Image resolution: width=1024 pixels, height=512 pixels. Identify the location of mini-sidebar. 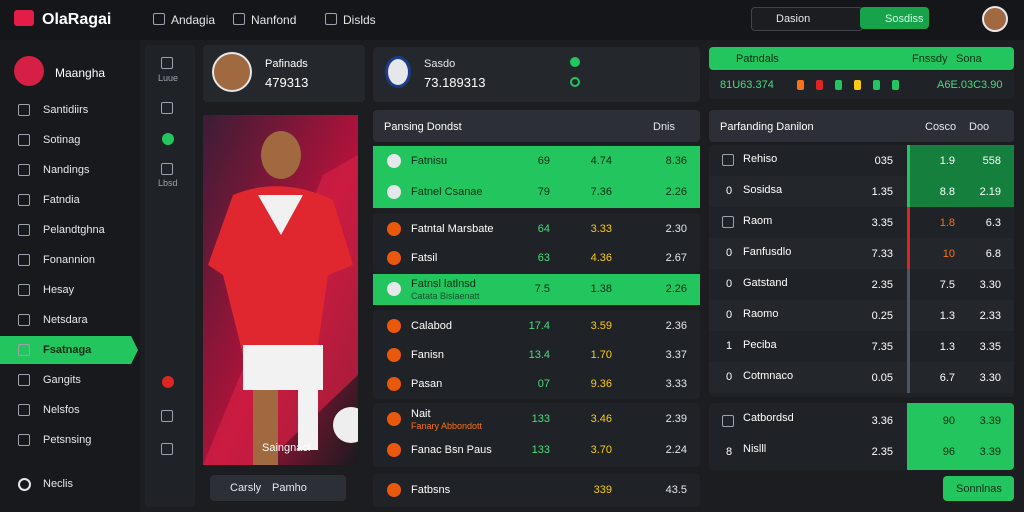
(170, 276).